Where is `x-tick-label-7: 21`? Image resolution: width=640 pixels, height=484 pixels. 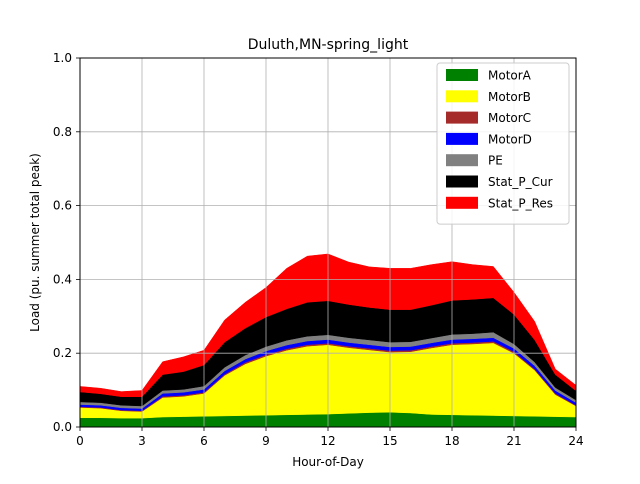 x-tick-label-7: 21 is located at coordinates (513, 441).